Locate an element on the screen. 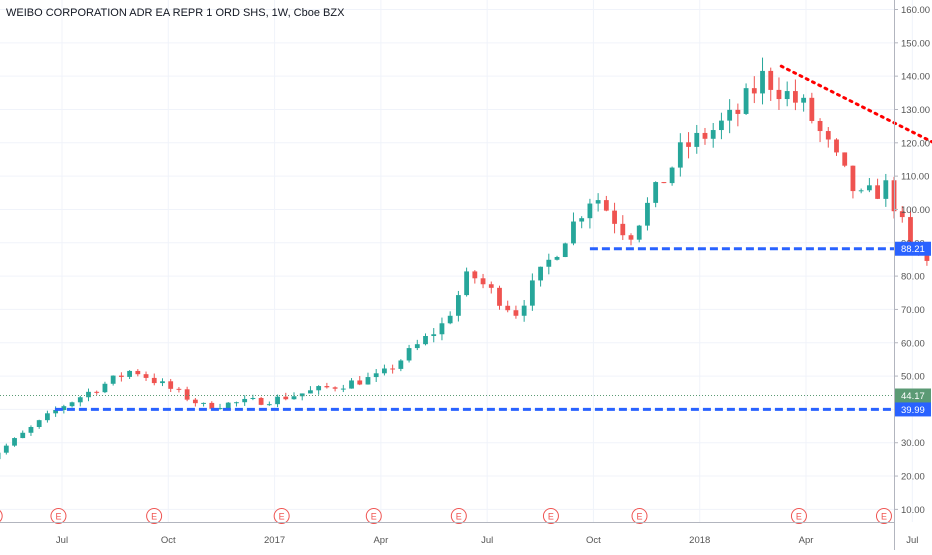 The width and height of the screenshot is (932, 555). y-tick-label: 80.00 is located at coordinates (913, 277).